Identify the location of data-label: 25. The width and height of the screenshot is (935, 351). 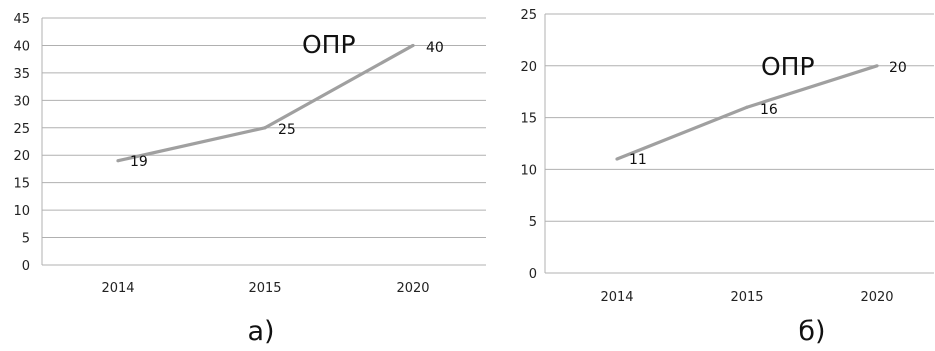
(287, 130).